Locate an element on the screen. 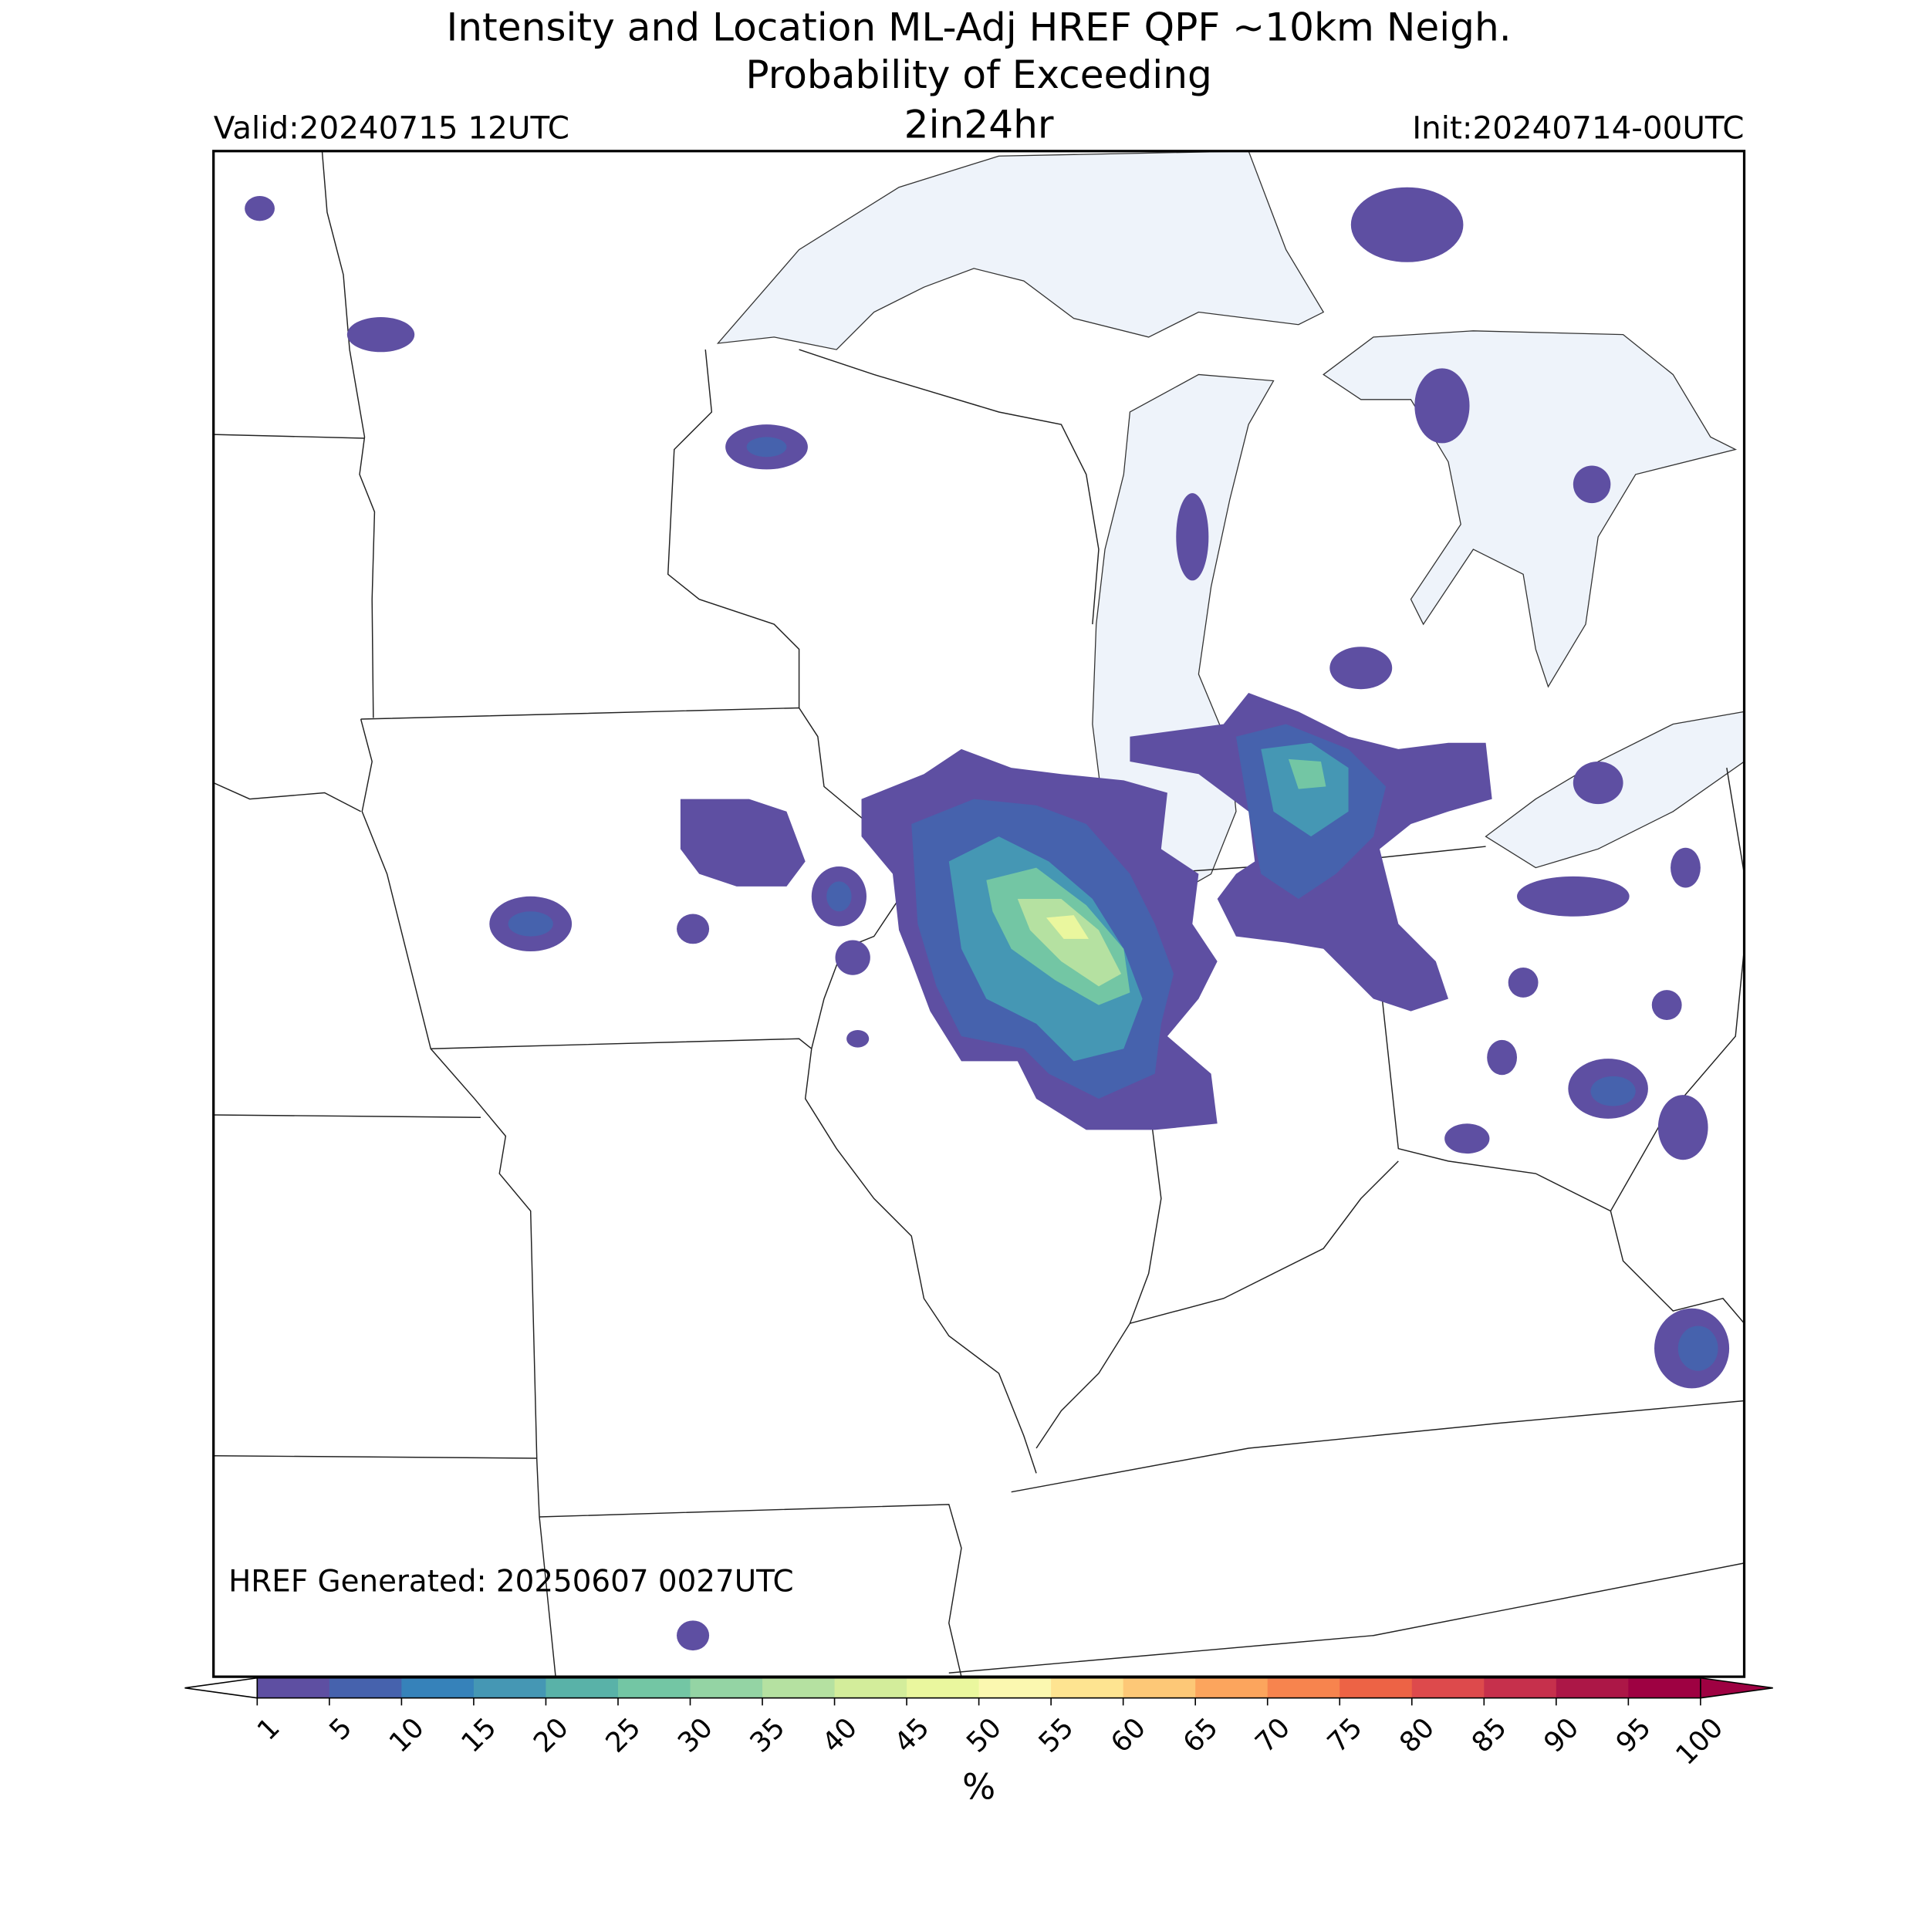 This screenshot has height=1932, width=1929. colorbar-tick-label: 45 is located at coordinates (911, 1735).